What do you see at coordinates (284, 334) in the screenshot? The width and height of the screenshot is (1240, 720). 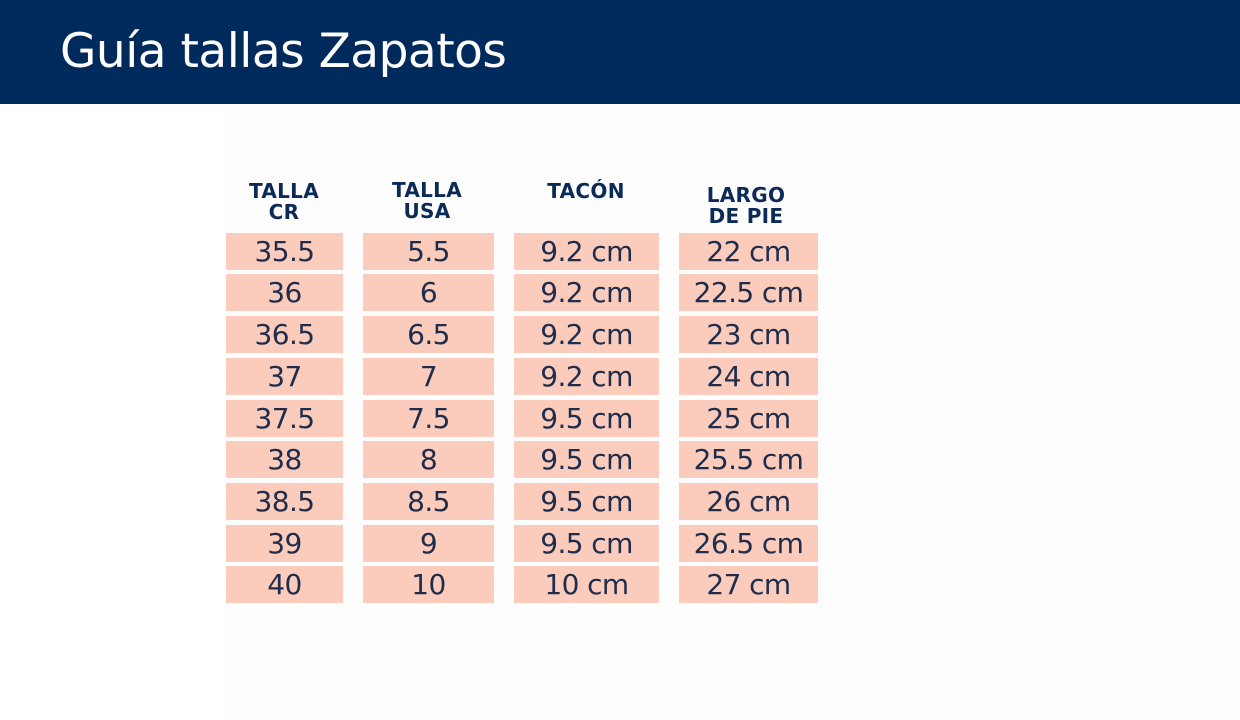 I see `table-cell-talla-cr: 36.5` at bounding box center [284, 334].